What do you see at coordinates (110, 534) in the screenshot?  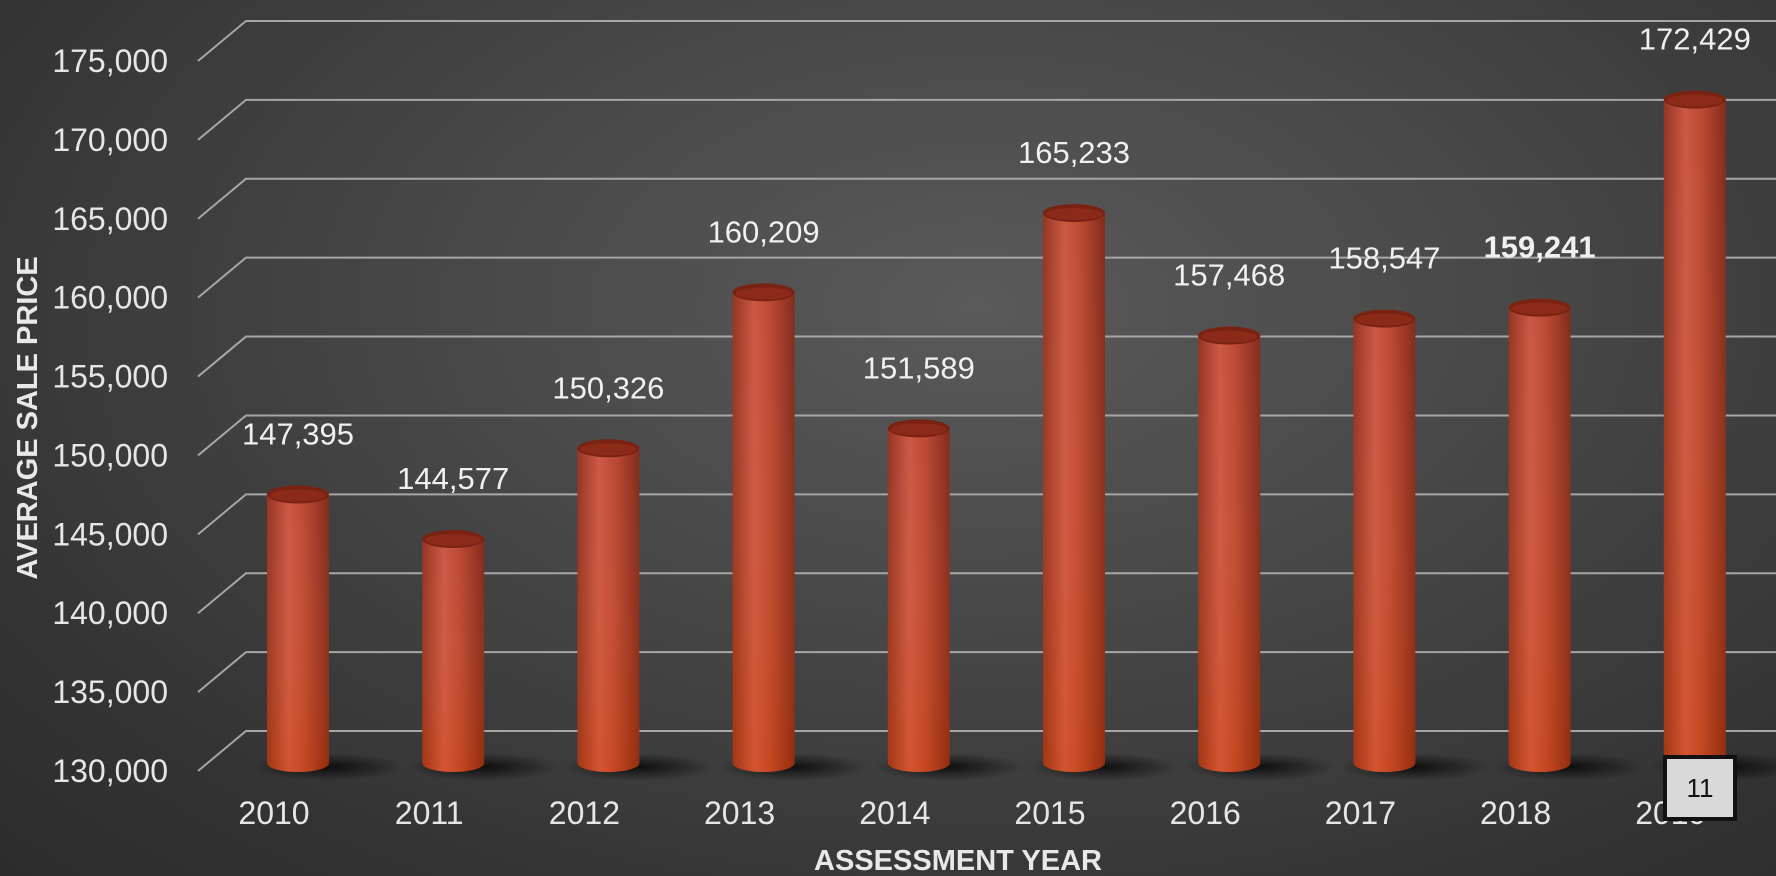 I see `y-tick-label: 145,000` at bounding box center [110, 534].